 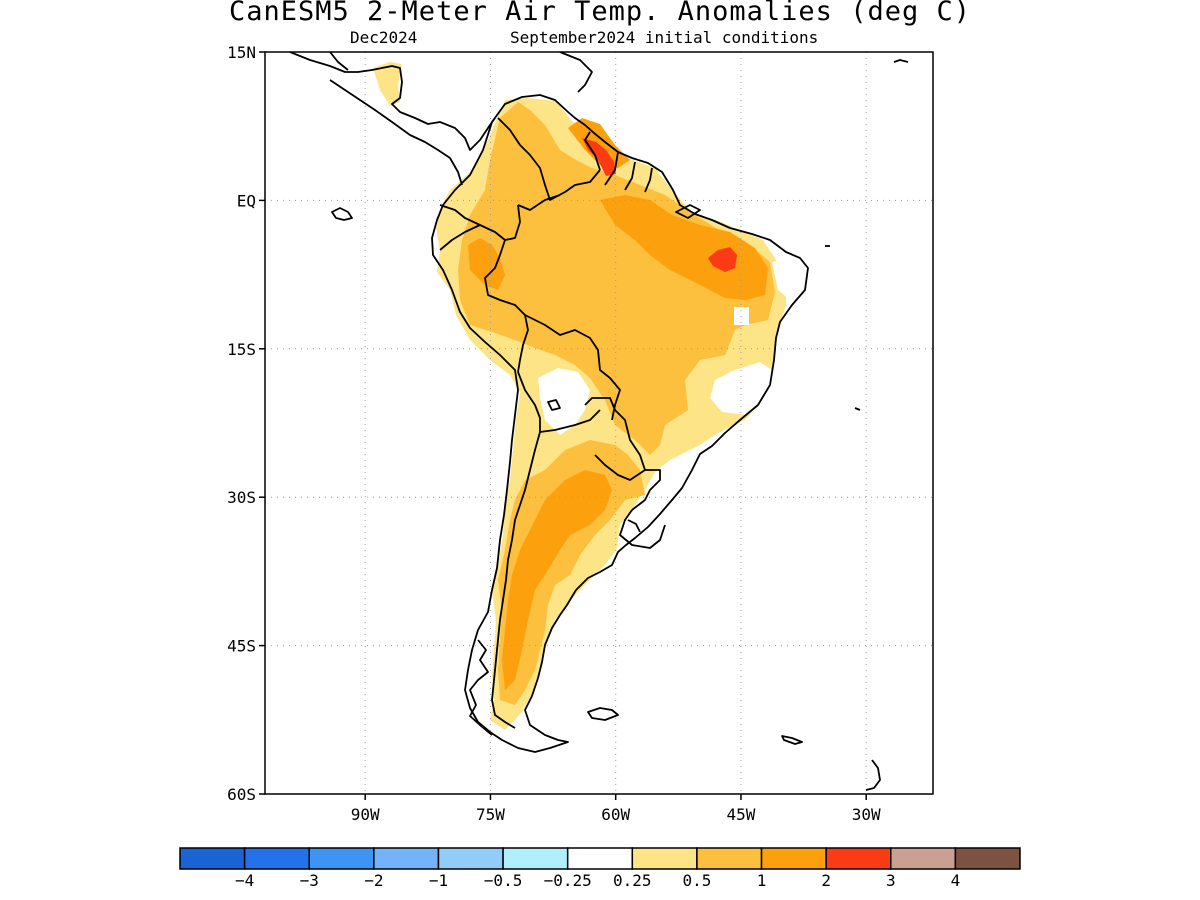 What do you see at coordinates (611, 168) in the screenshot?
I see `border-guyana-suriname` at bounding box center [611, 168].